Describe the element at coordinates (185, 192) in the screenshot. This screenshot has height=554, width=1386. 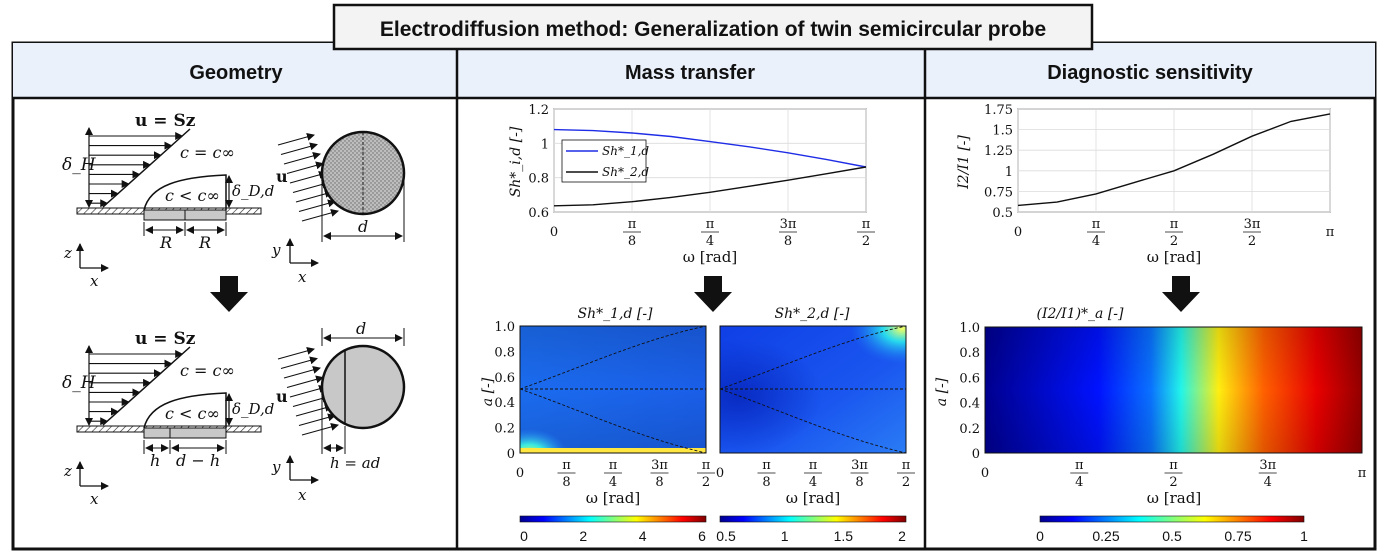
I see `boundary-layer` at that location.